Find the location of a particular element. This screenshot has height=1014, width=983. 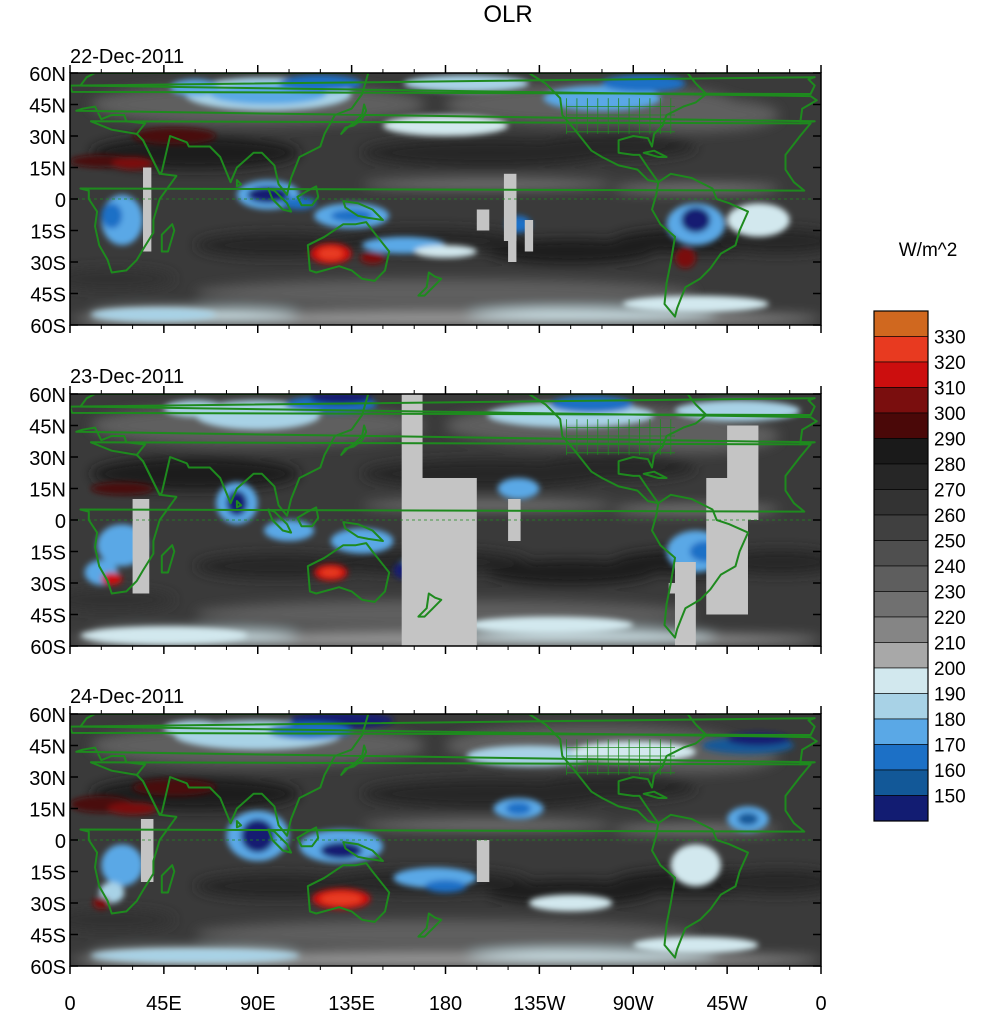

colorbar-label: 210 is located at coordinates (950, 644).